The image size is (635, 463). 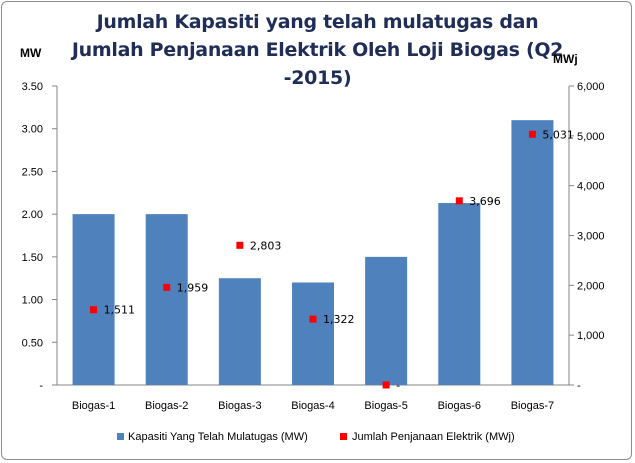 I want to click on data-label: 1,511, so click(x=120, y=310).